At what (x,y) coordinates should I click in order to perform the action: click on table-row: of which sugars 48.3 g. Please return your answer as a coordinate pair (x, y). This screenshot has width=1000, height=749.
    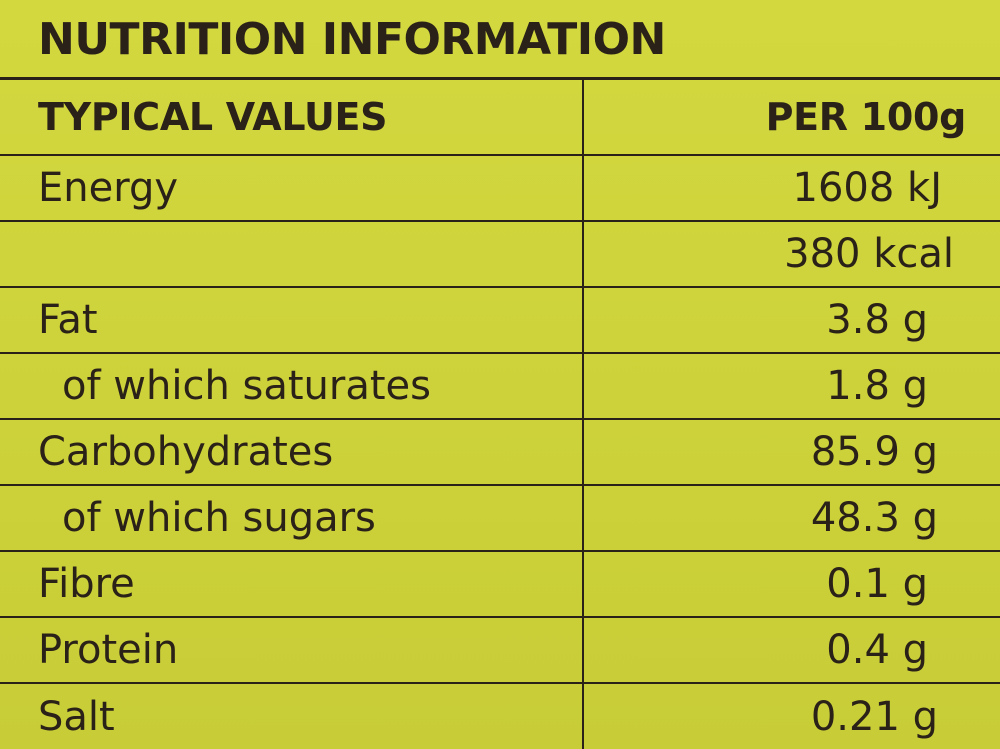
    Looking at the image, I should click on (500, 518).